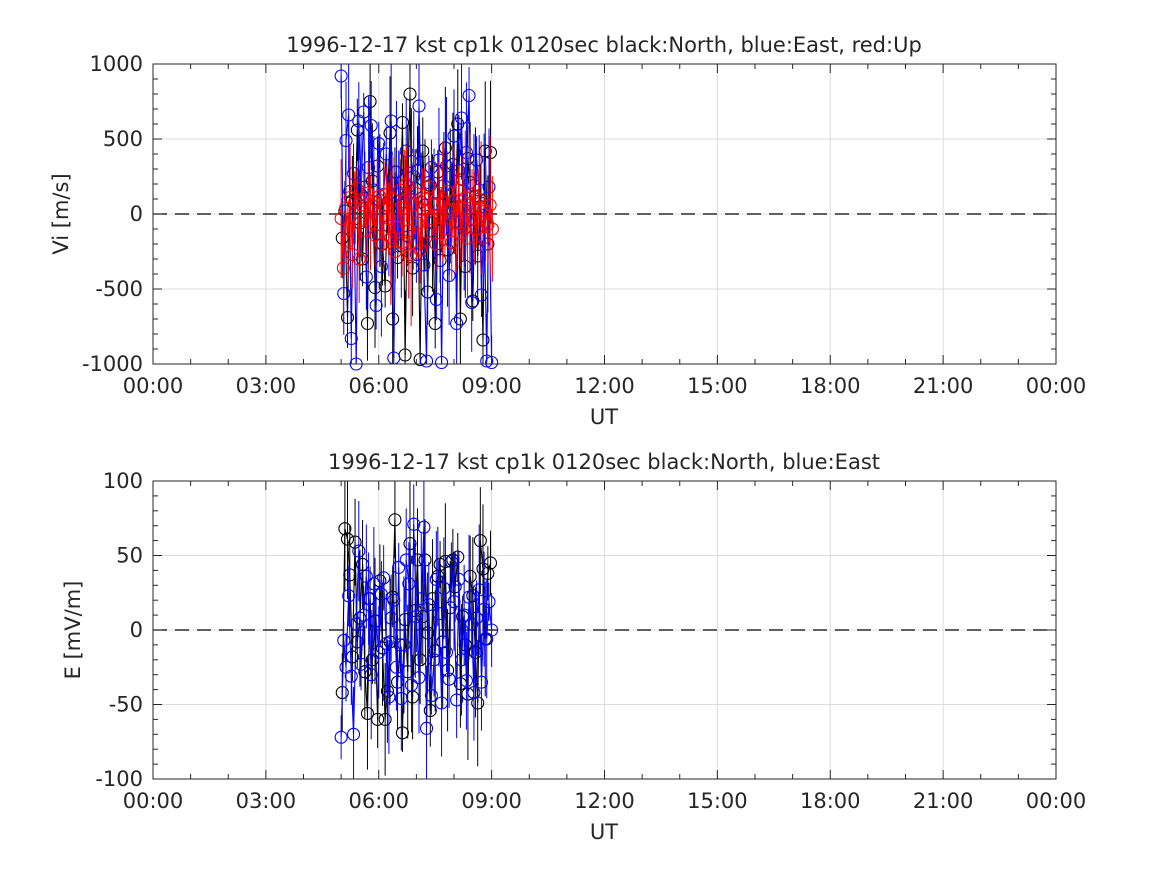 The width and height of the screenshot is (1167, 875). I want to click on e-y-tick-label: 50, so click(129, 556).